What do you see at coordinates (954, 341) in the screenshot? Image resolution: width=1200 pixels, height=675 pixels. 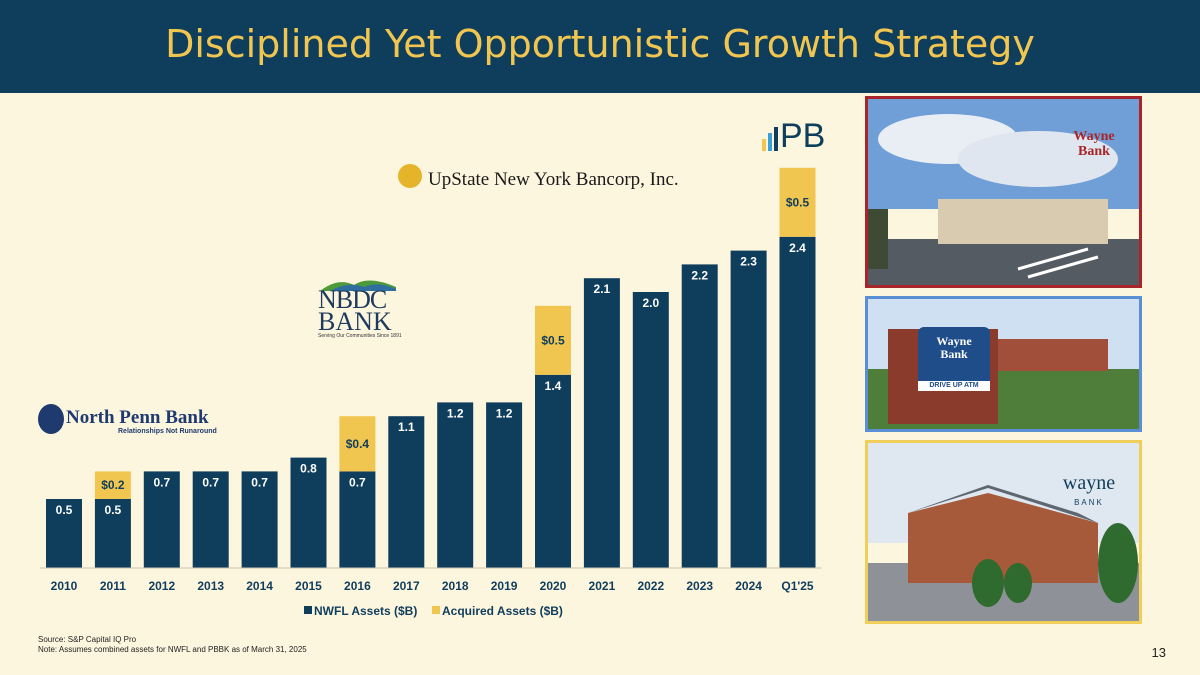 I see `sign-line1: Wayne` at bounding box center [954, 341].